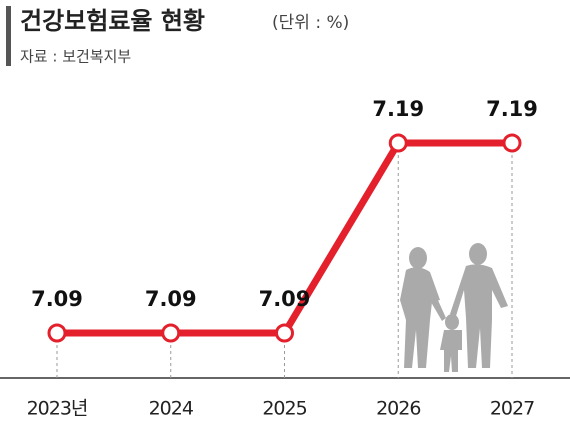 The image size is (570, 423). I want to click on x-tick-label: 2027, so click(512, 409).